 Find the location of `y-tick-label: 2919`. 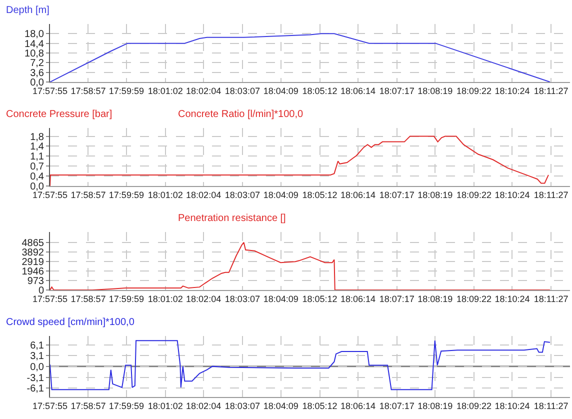

y-tick-label: 2919 is located at coordinates (33, 262).